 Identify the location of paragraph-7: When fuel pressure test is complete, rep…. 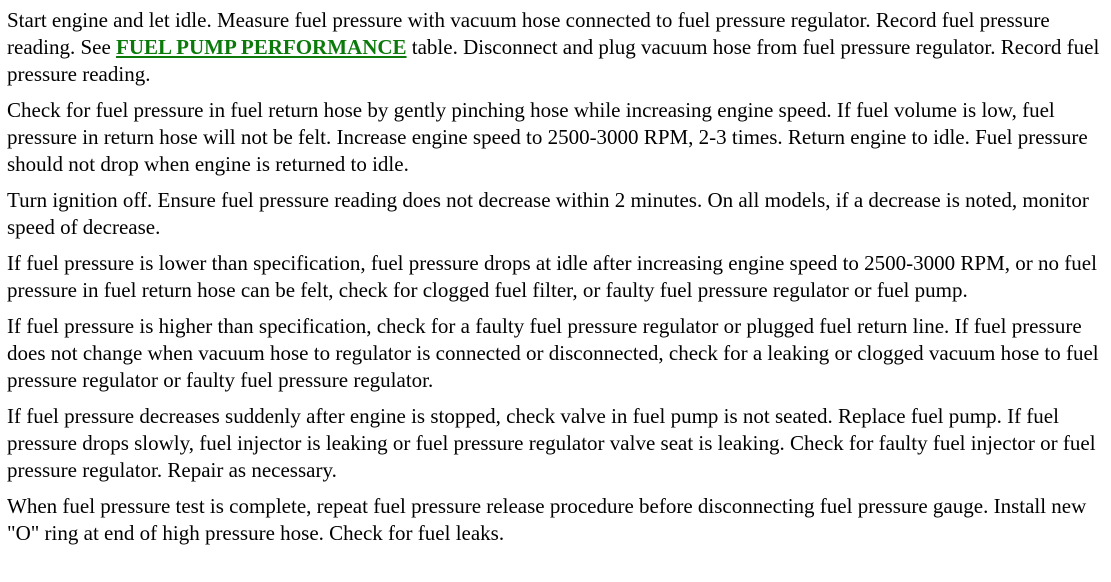
(547, 519).